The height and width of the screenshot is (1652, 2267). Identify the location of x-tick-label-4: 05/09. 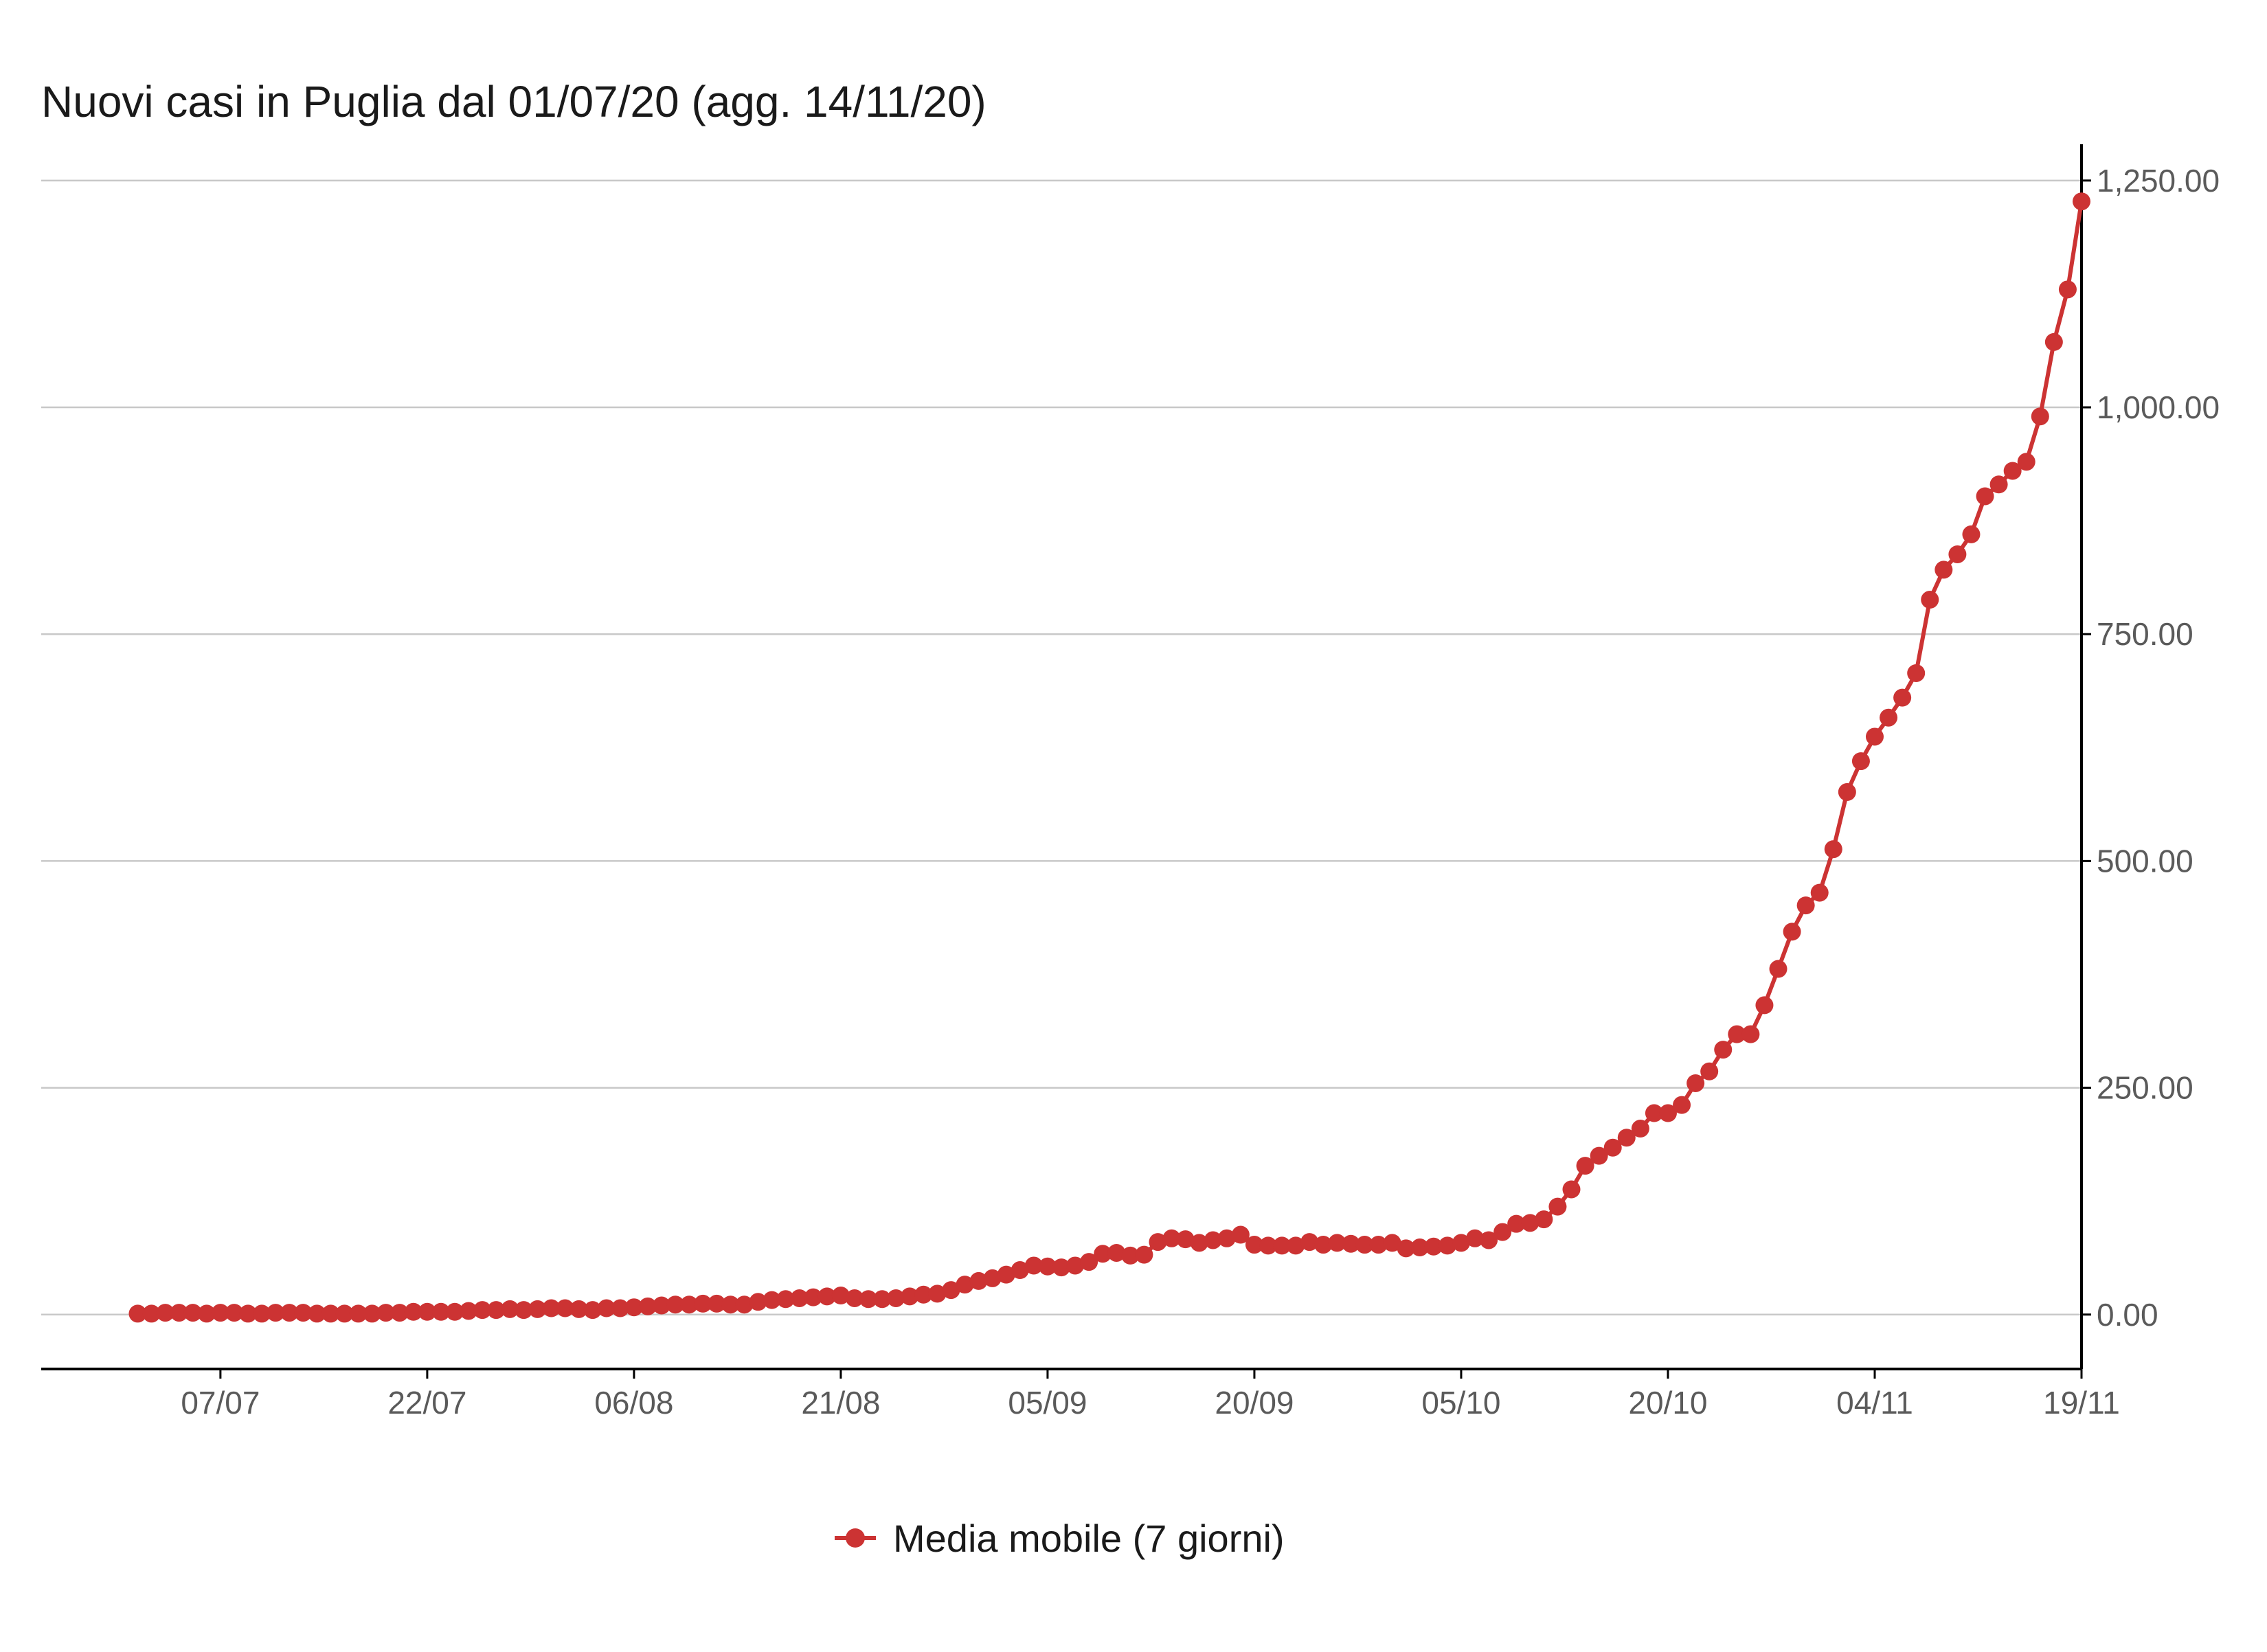
(1047, 1403).